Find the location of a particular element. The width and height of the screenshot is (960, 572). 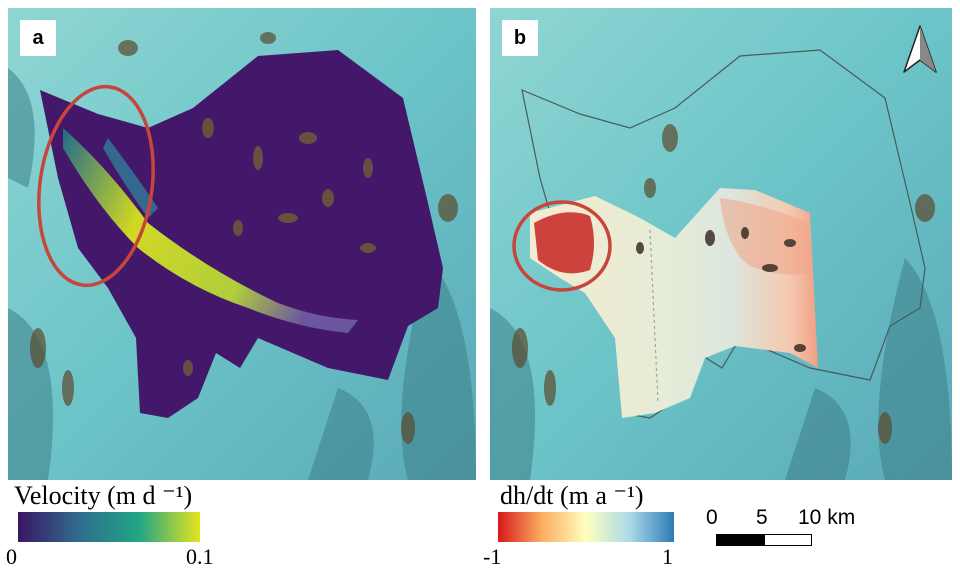

dhdt-min-label: -1 is located at coordinates (492, 556).